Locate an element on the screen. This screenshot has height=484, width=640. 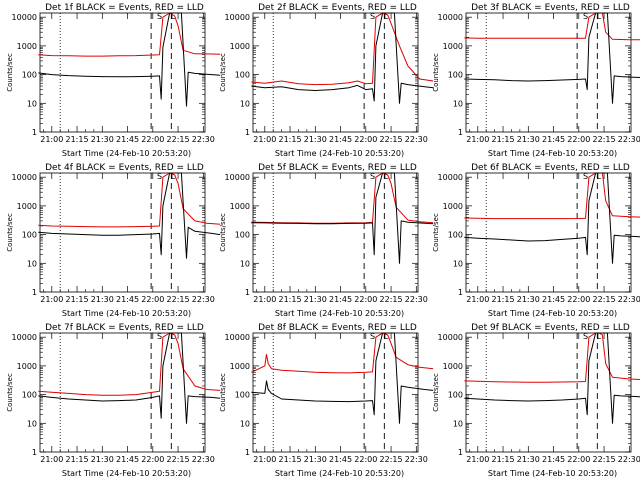
chart-title: Det 1f BLACK = Events, RED = LLD is located at coordinates (124, 8).